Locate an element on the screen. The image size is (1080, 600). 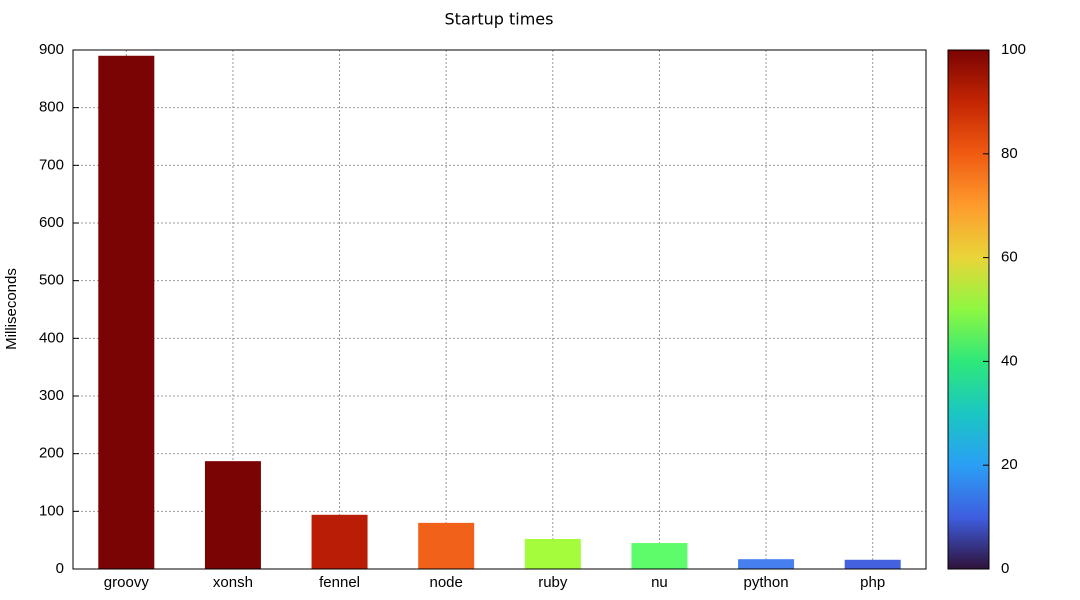
y-tick-label: 900 is located at coordinates (51, 49).